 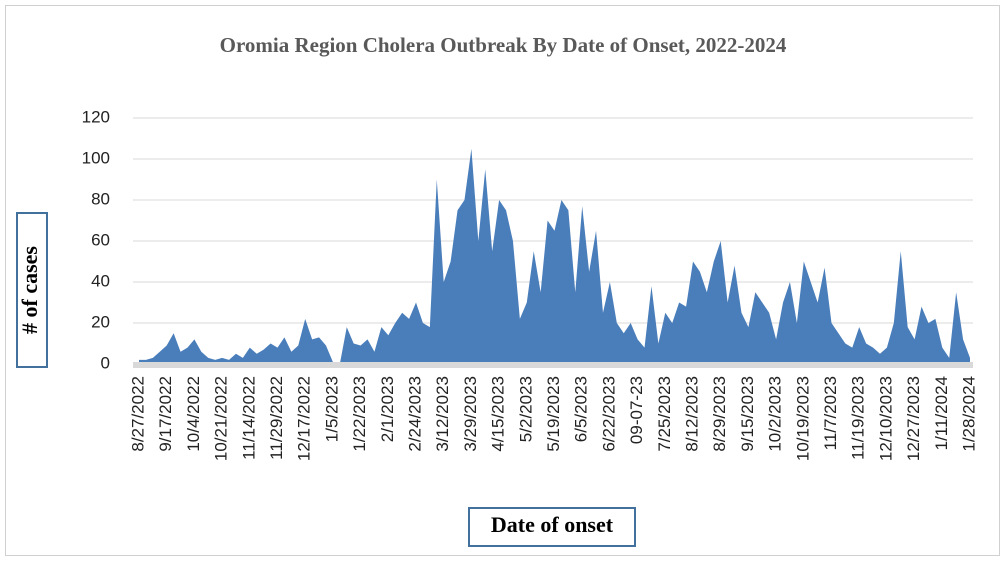 I want to click on y-axis-label: # of cases, so click(x=29, y=290).